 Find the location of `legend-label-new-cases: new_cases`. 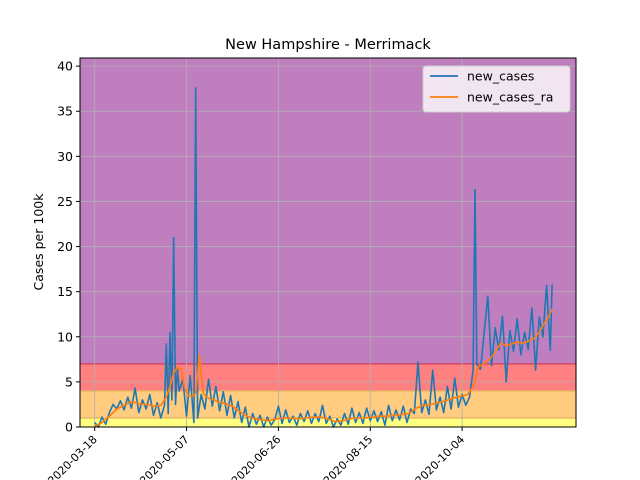

legend-label-new-cases: new_cases is located at coordinates (500, 76).